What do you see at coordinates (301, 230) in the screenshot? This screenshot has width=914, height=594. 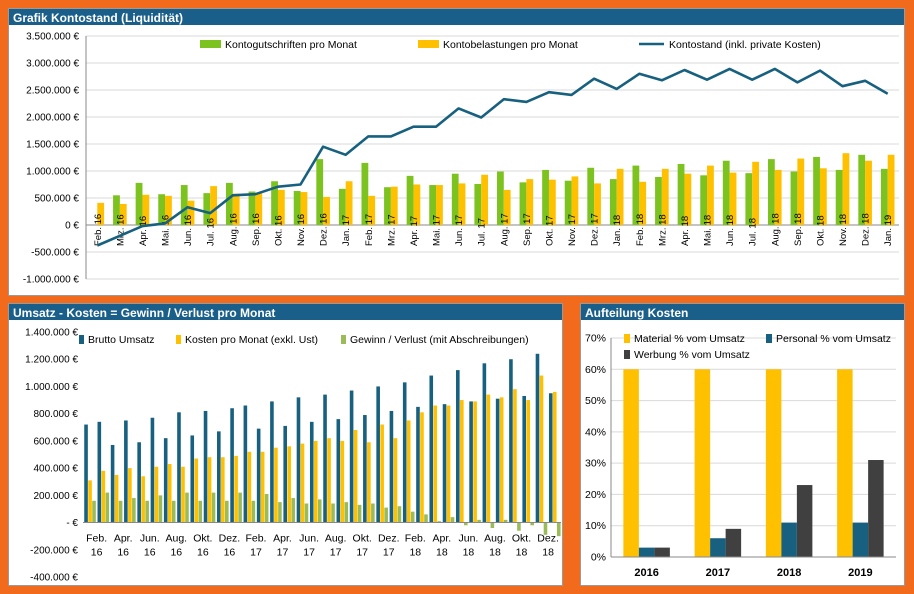 I see `x-tick-label: Nov. 16` at bounding box center [301, 230].